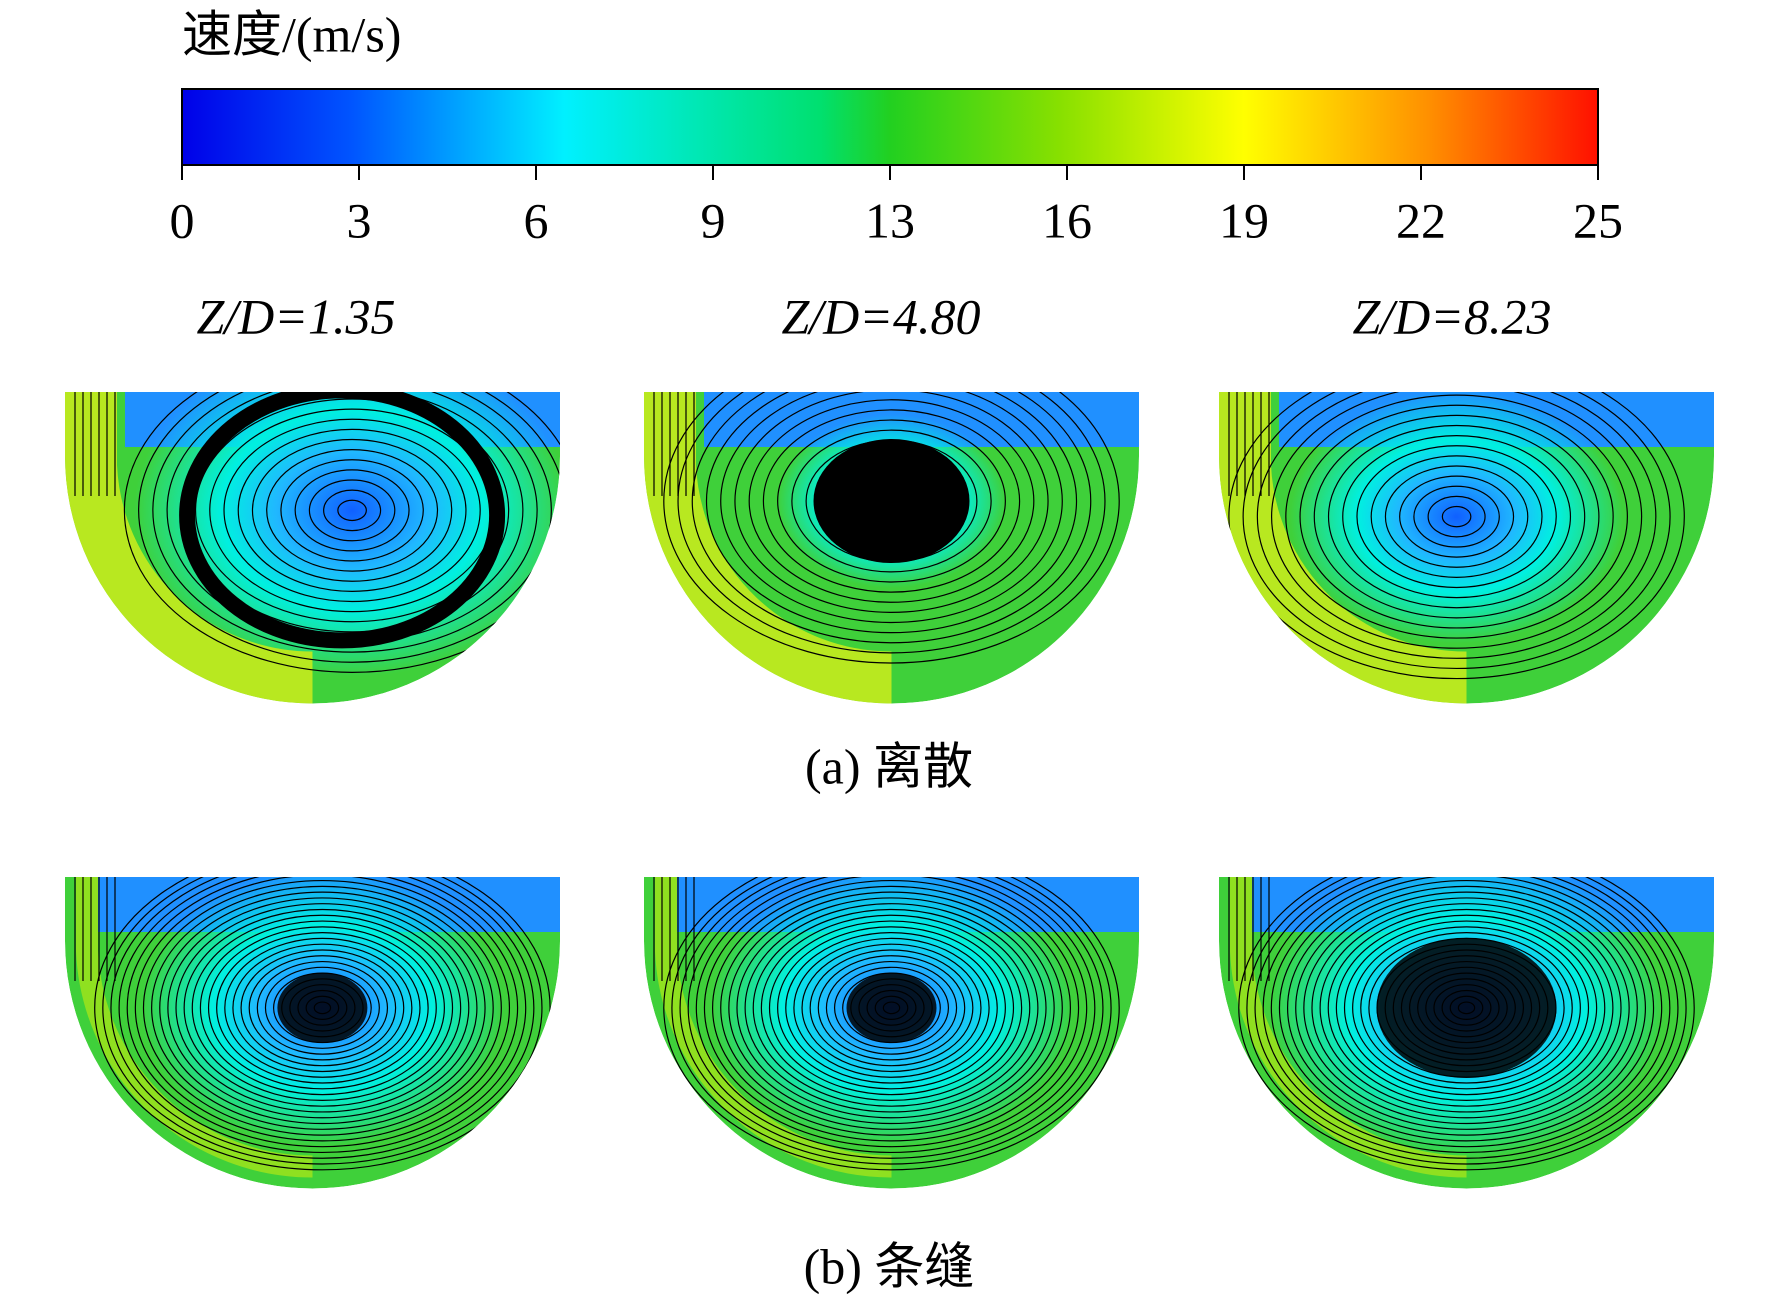 This screenshot has height=1307, width=1772. What do you see at coordinates (1451, 316) in the screenshot?
I see `column-label: Z/D=8.23` at bounding box center [1451, 316].